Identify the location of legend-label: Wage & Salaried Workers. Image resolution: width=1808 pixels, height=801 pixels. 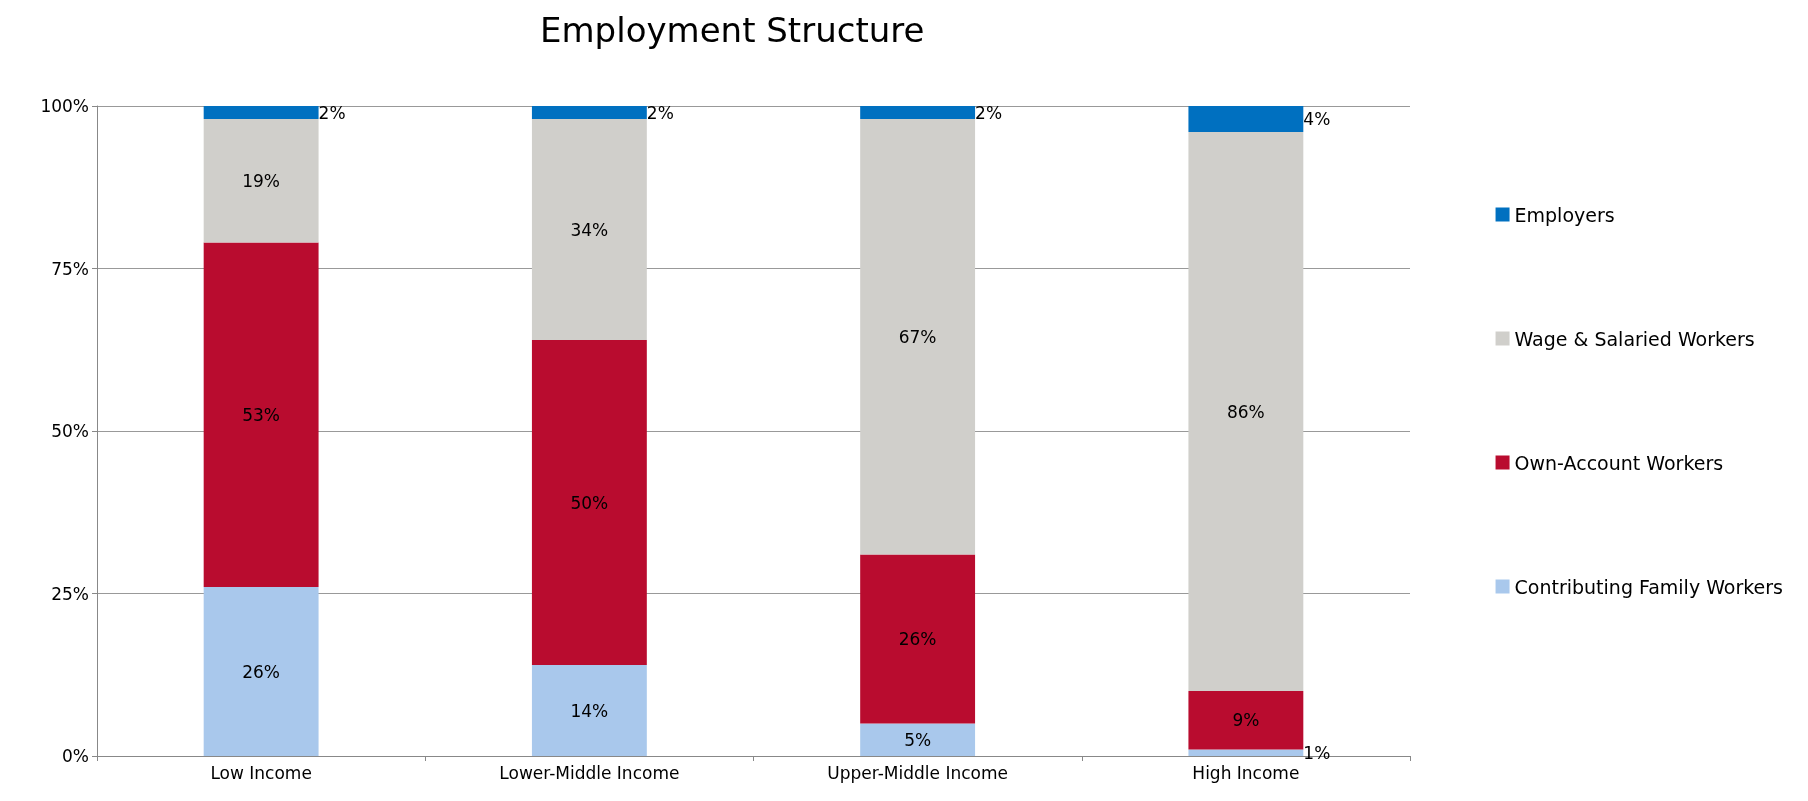
(1634, 338).